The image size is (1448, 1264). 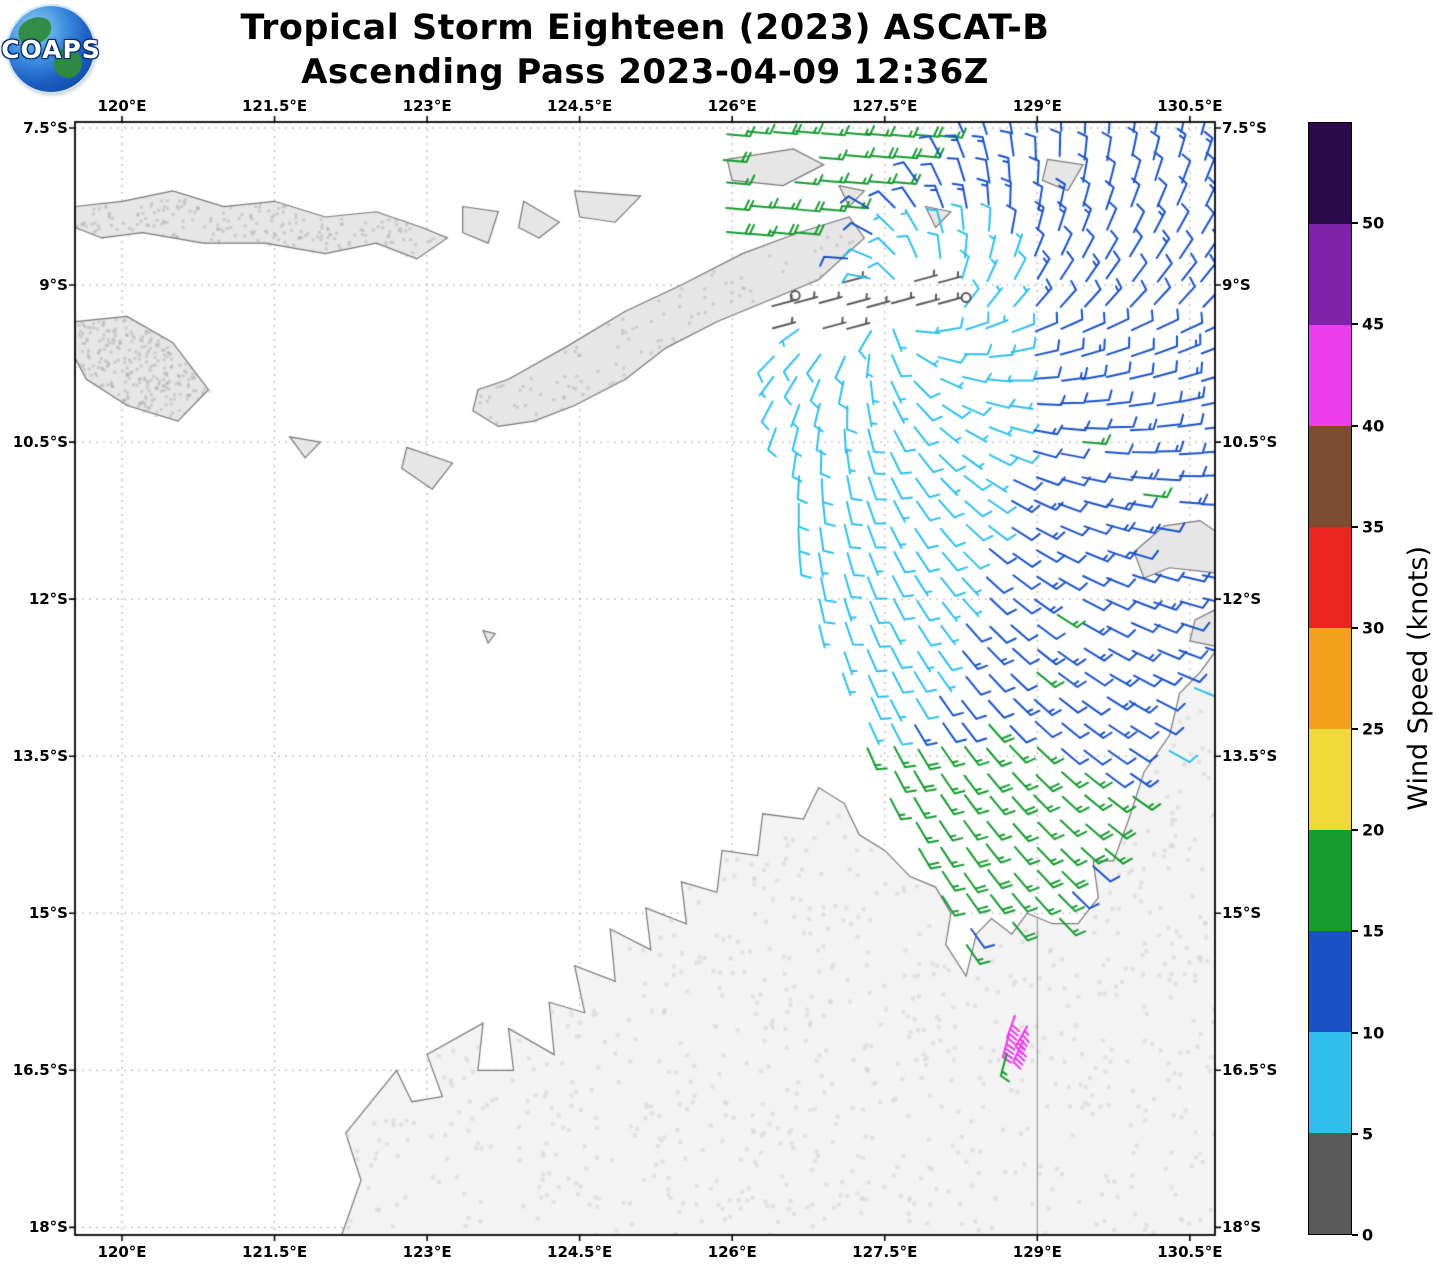 I want to click on y-tick-label-right: 12°S, so click(x=1242, y=599).